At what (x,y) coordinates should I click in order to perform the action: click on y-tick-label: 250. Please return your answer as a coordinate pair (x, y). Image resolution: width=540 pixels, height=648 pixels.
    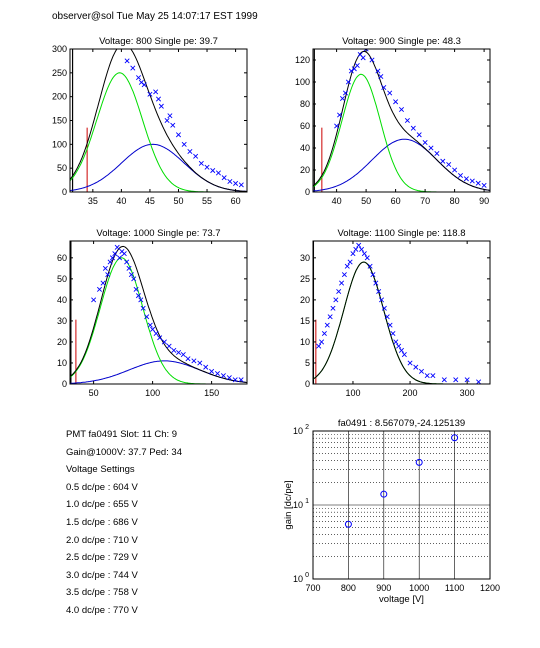
    Looking at the image, I should click on (59, 73).